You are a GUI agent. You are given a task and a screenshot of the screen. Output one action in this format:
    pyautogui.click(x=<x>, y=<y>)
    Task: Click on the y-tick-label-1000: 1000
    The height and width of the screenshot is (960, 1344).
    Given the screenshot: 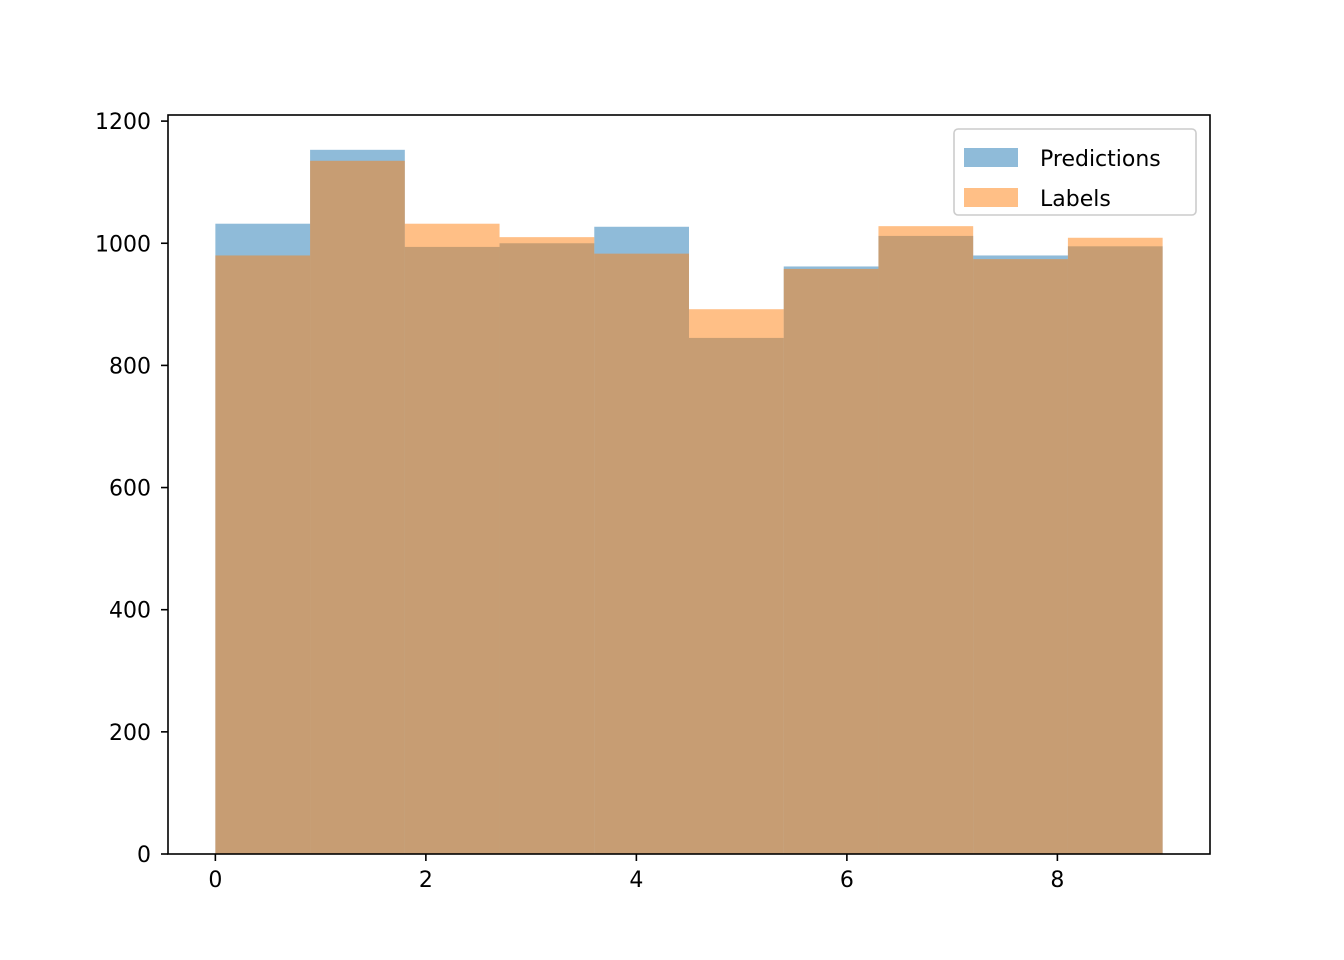 What is the action you would take?
    pyautogui.click(x=123, y=244)
    